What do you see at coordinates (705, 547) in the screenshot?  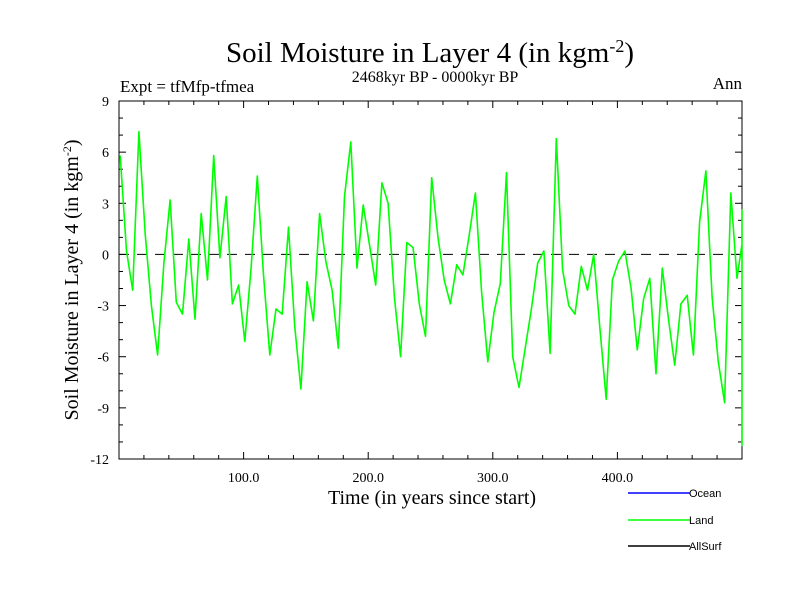 I see `legend-label: AllSurf` at bounding box center [705, 547].